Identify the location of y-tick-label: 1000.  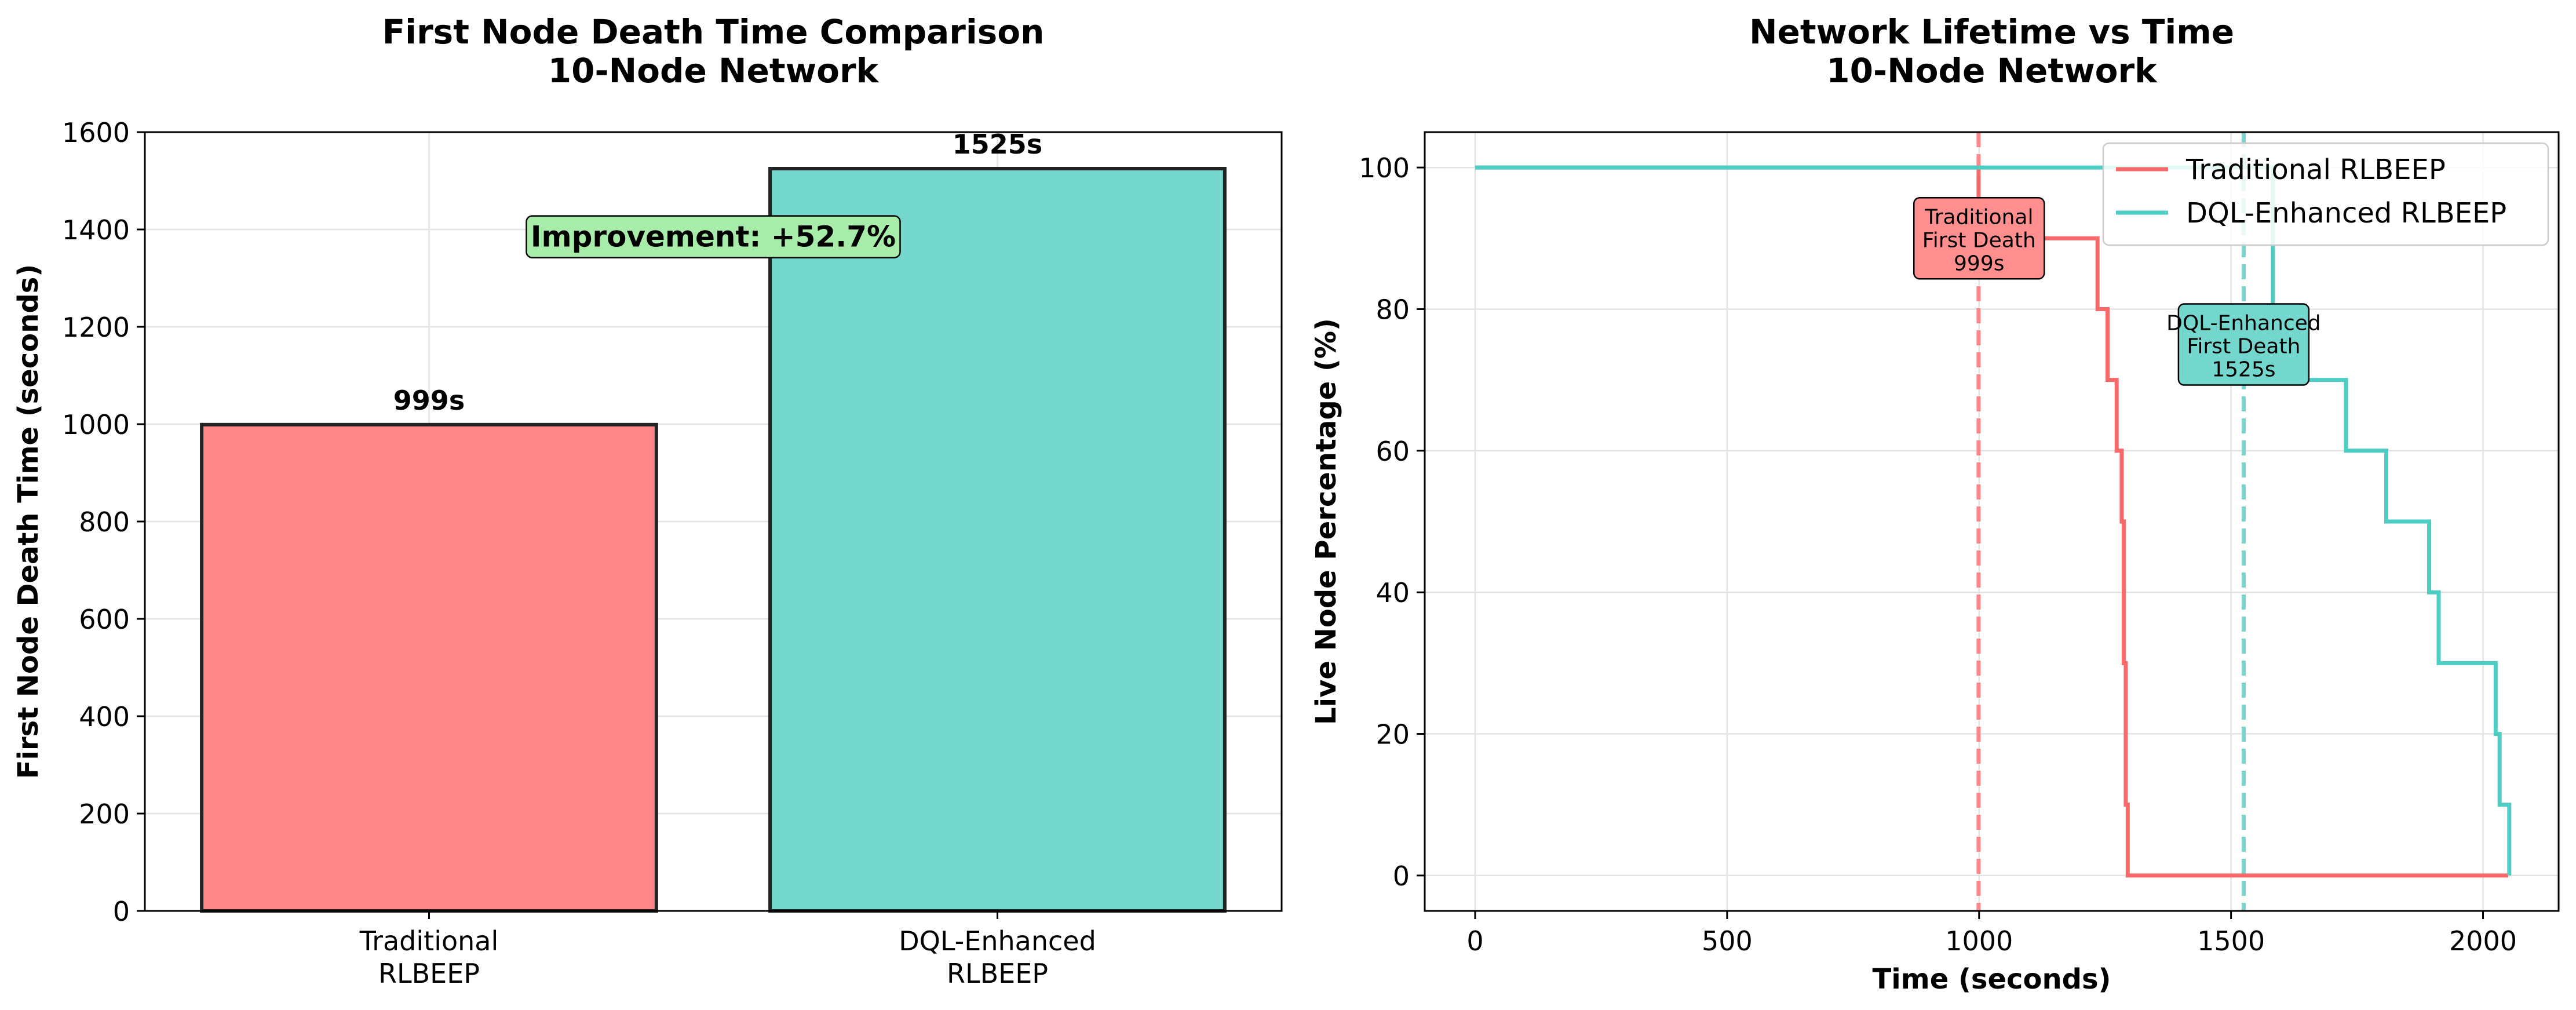
(96, 424).